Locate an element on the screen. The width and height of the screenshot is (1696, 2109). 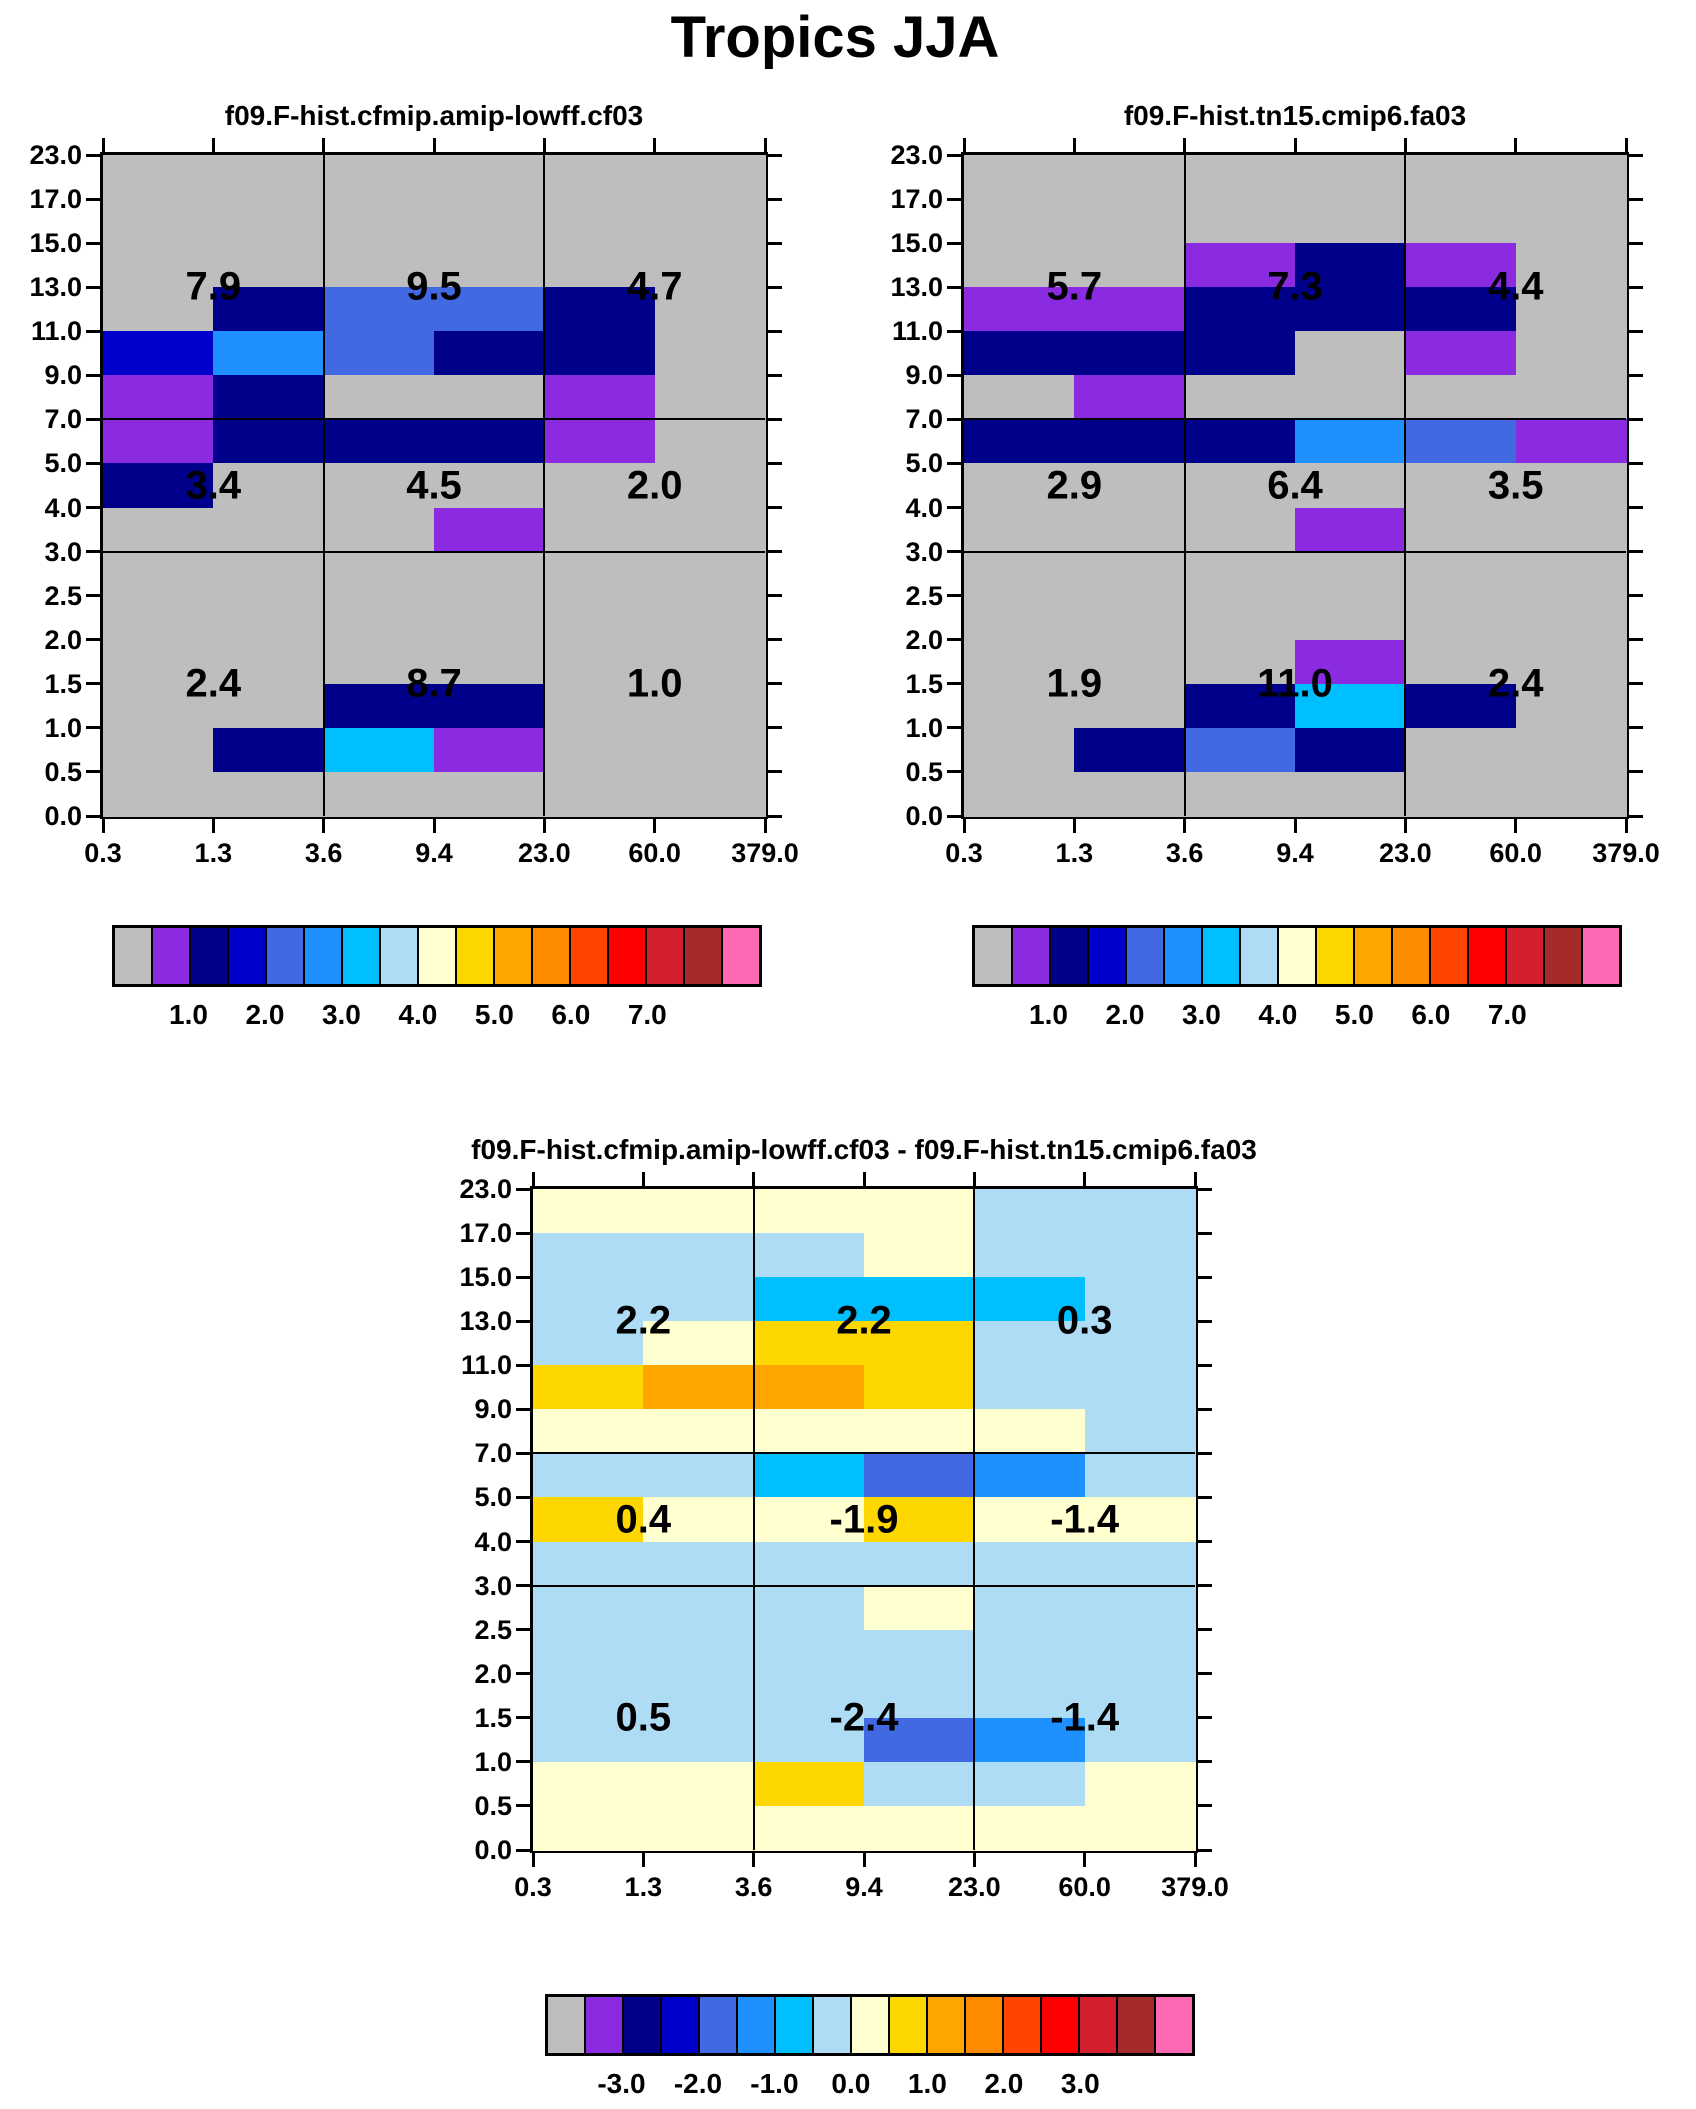
colorbar: 1.0 2.0 3.0 4.0 5.0 6.0 7.0 is located at coordinates (437, 979).